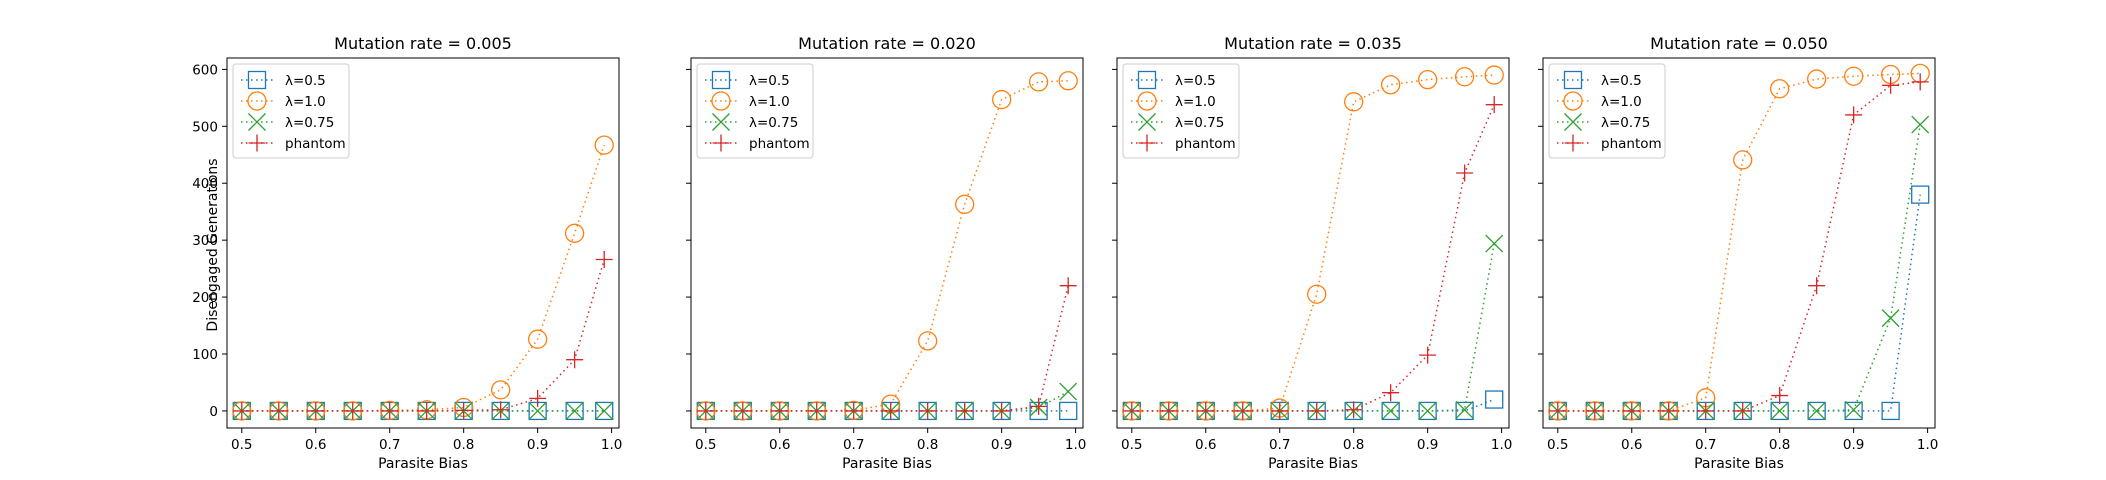 Image resolution: width=2106 pixels, height=480 pixels. I want to click on chart-title: Mutation rate = 0.020, so click(887, 43).